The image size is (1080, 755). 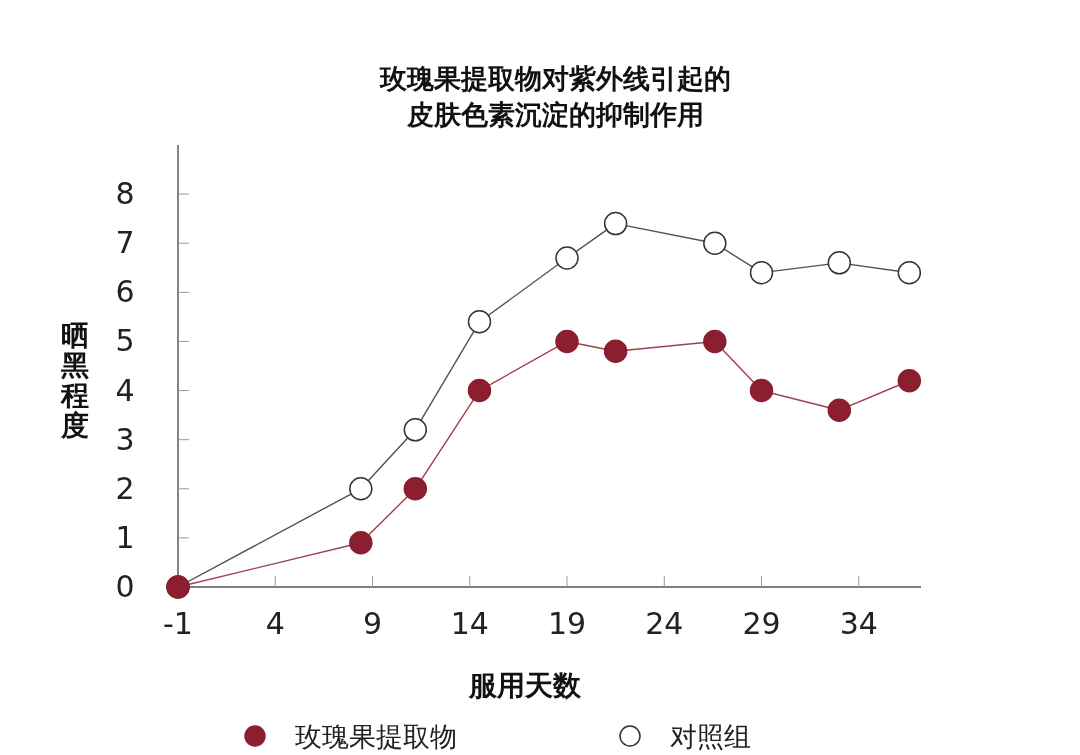 What do you see at coordinates (525, 685) in the screenshot?
I see `x-axis-title: 服用天数` at bounding box center [525, 685].